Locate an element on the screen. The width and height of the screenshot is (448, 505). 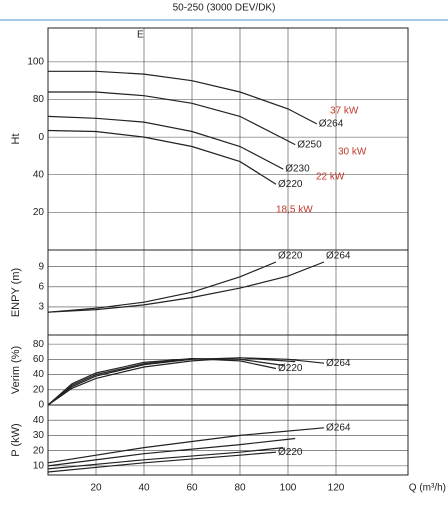
annotation: E is located at coordinates (140, 35).